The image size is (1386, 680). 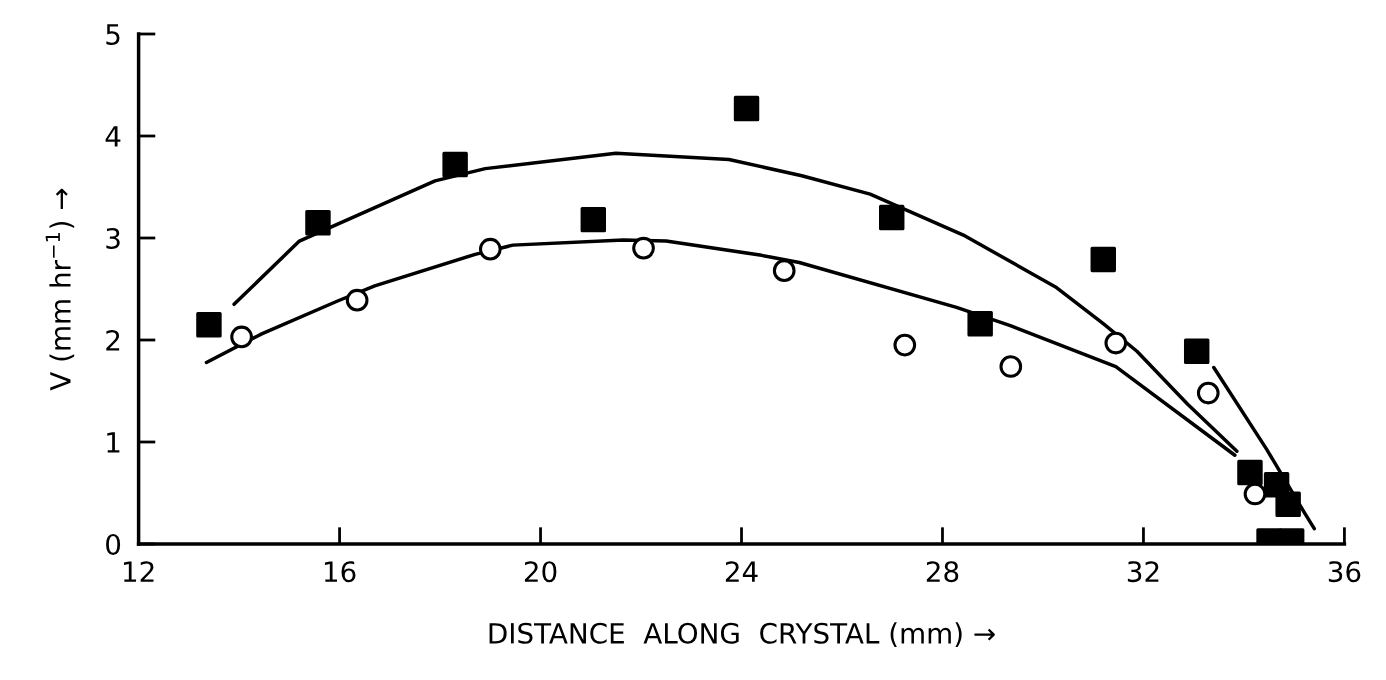 I want to click on x-tick-label: 36, so click(x=1344, y=572).